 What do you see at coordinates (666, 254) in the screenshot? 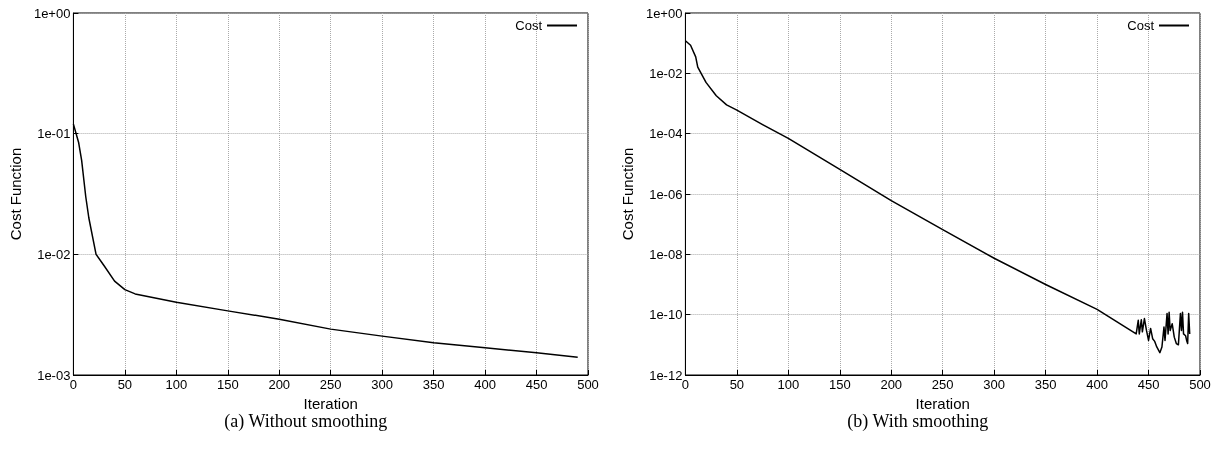
I see `y-tick-label: 1e-08` at bounding box center [666, 254].